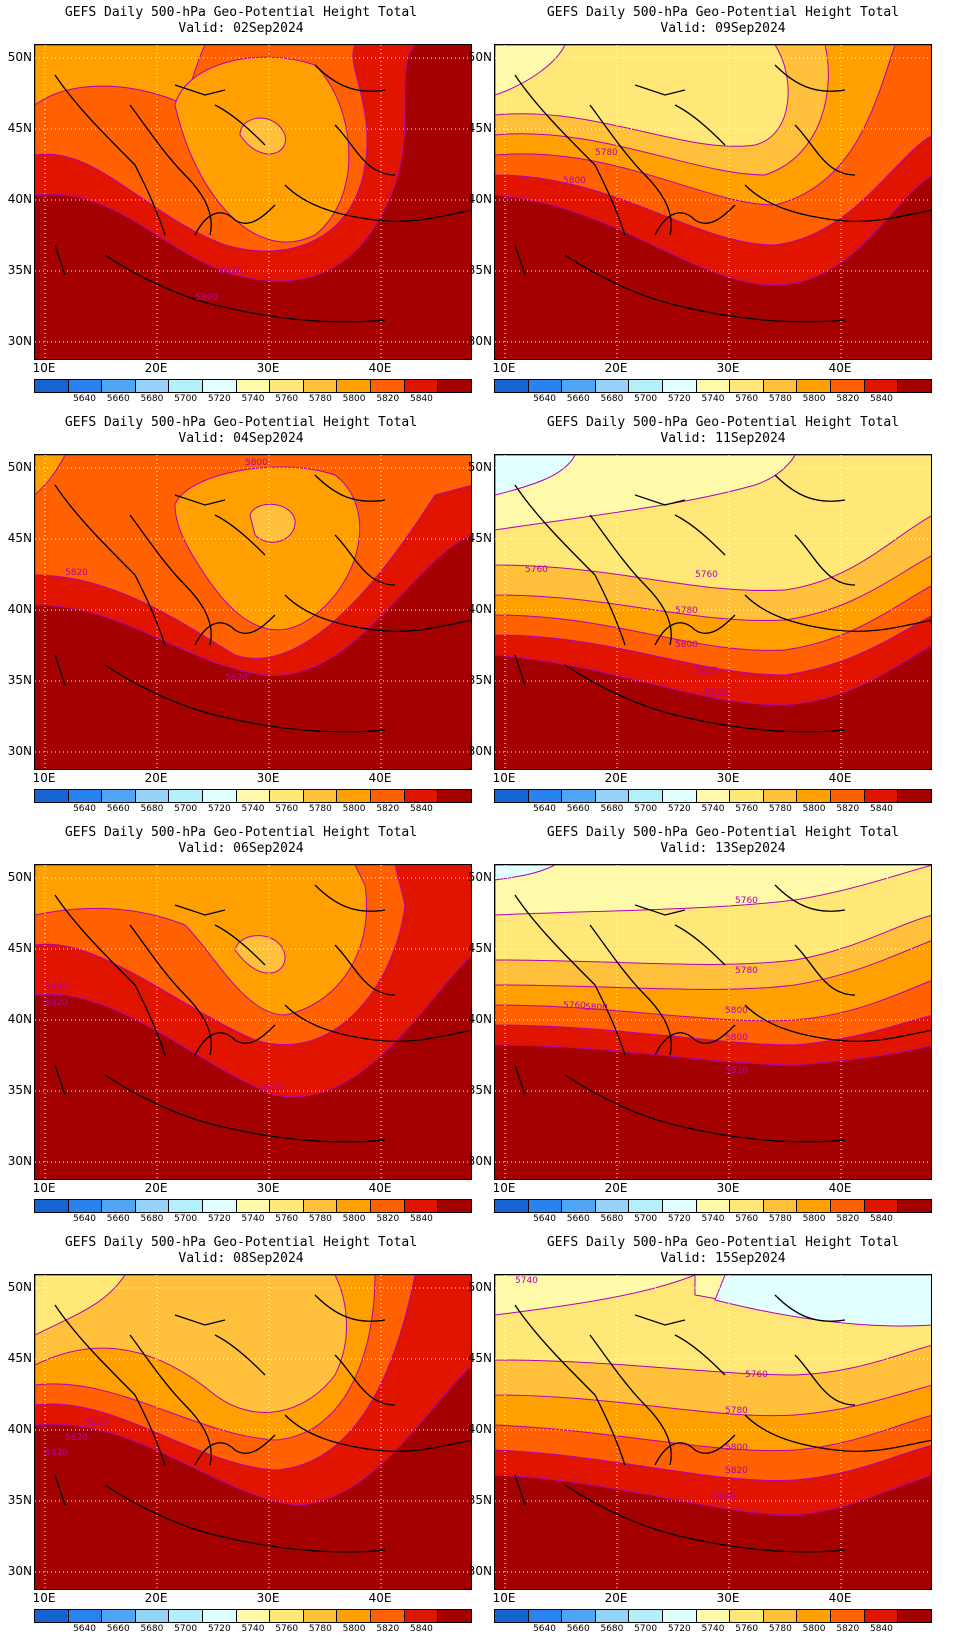 The image size is (964, 1640). What do you see at coordinates (504, 1188) in the screenshot?
I see `longitude-label: 10E` at bounding box center [504, 1188].